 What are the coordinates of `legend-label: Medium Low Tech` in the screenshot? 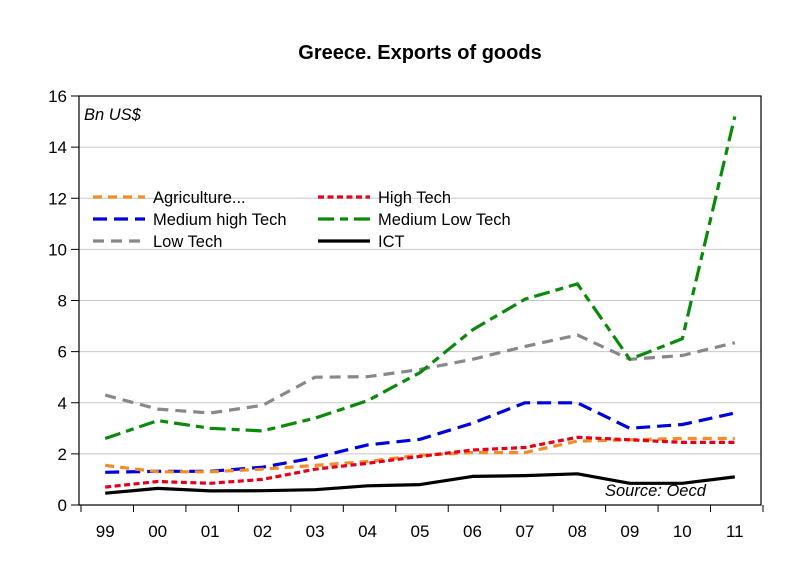 It's located at (444, 220).